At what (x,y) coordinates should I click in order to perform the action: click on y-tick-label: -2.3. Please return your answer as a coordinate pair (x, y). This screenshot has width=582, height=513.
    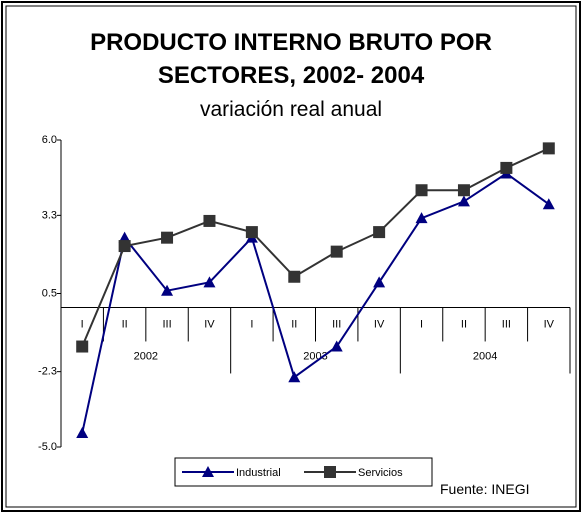
    Looking at the image, I should click on (47, 372).